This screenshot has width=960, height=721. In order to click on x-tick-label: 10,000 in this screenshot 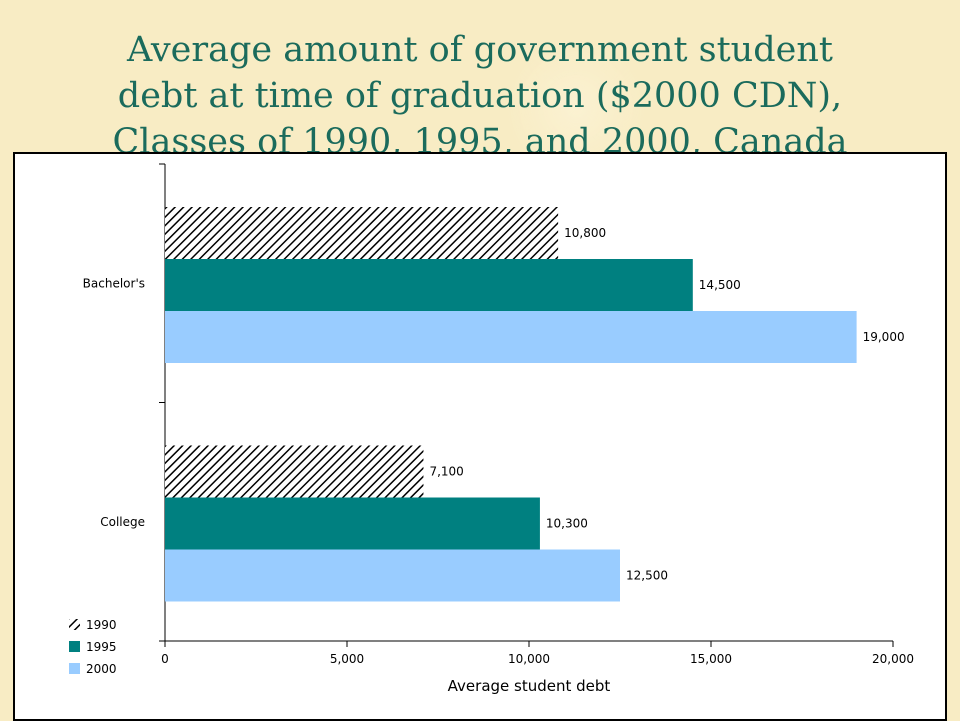, I will do `click(529, 659)`.